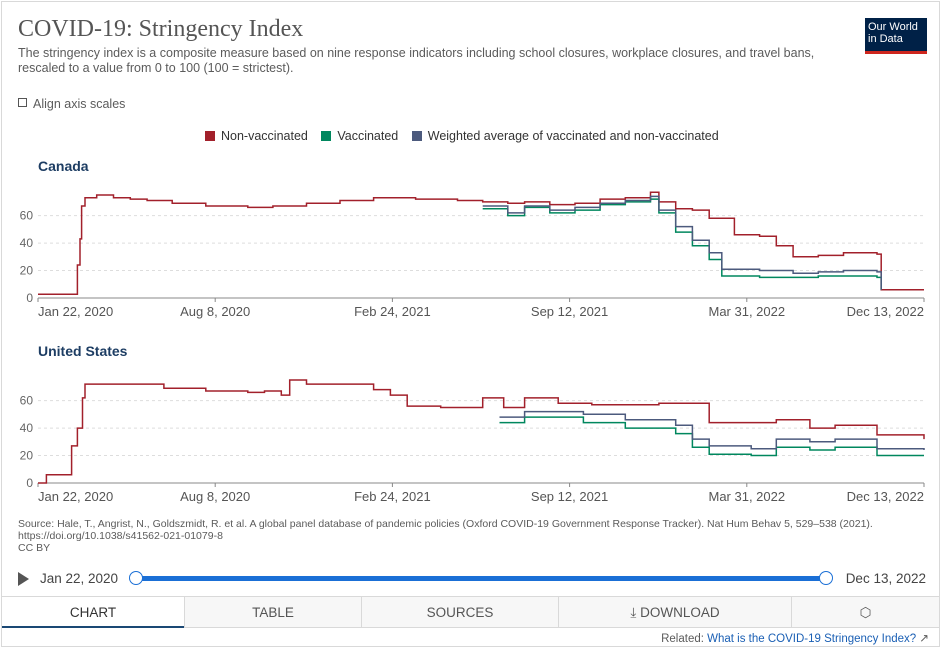 This screenshot has height=649, width=943. I want to click on legend-swatch-non-vaccinated, so click(210, 136).